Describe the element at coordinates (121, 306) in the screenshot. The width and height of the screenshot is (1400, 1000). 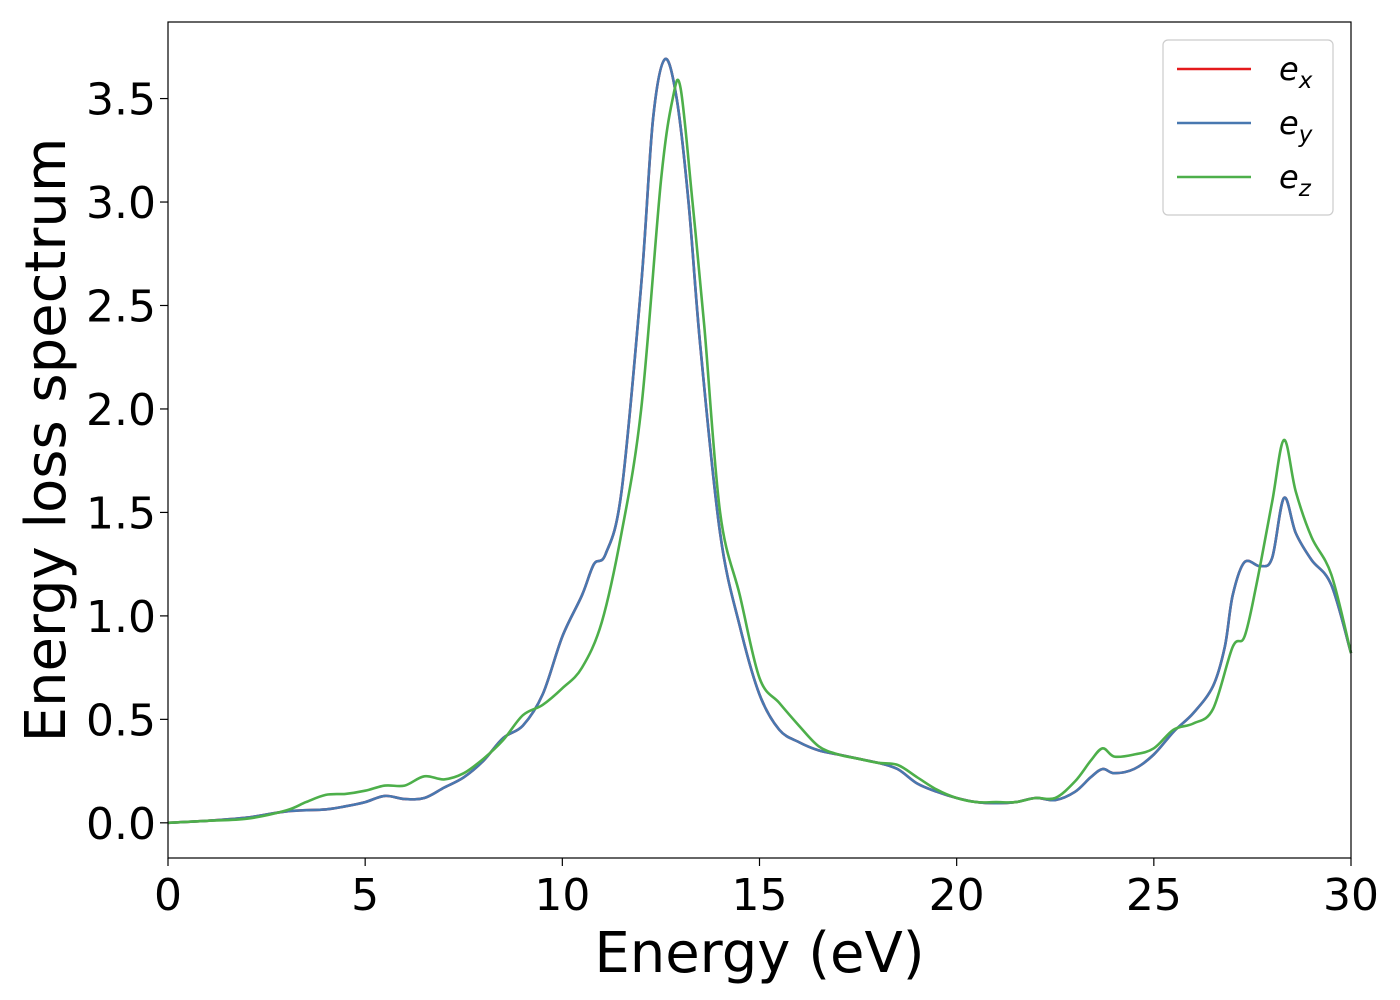
I see `y-tick-label: 2.5` at that location.